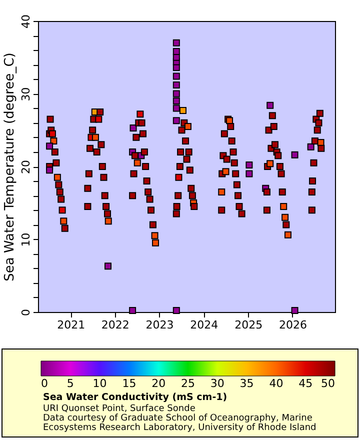  I want to click on color-bar-label: 35, so click(247, 383).